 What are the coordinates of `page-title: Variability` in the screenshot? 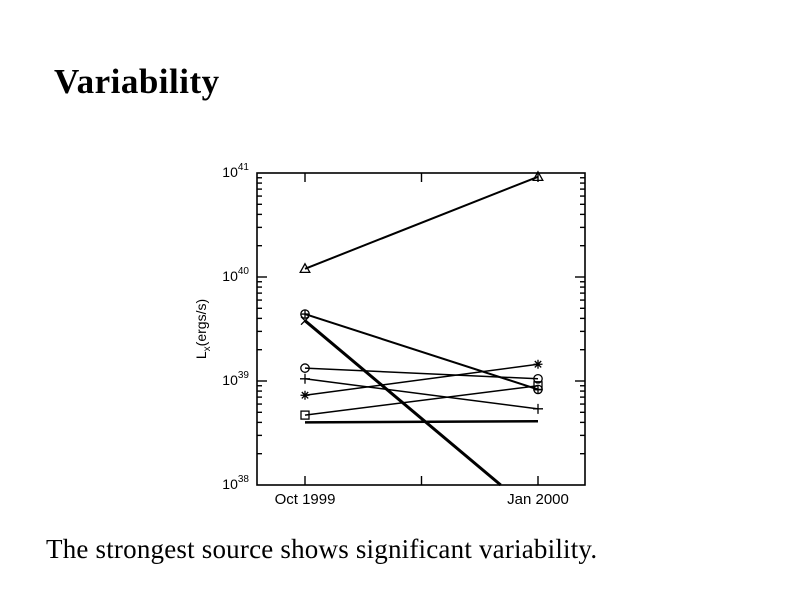 It's located at (137, 81).